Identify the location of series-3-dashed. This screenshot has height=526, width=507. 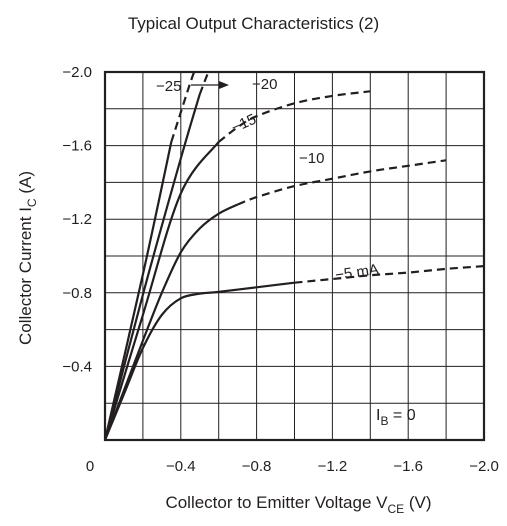
(204, 83).